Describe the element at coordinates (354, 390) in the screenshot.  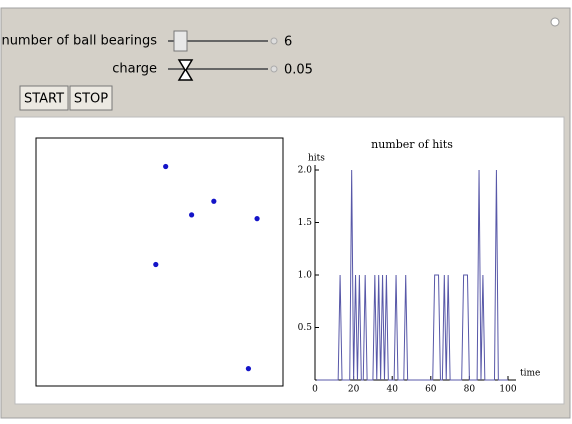
I see `x-tick-label: 20` at that location.